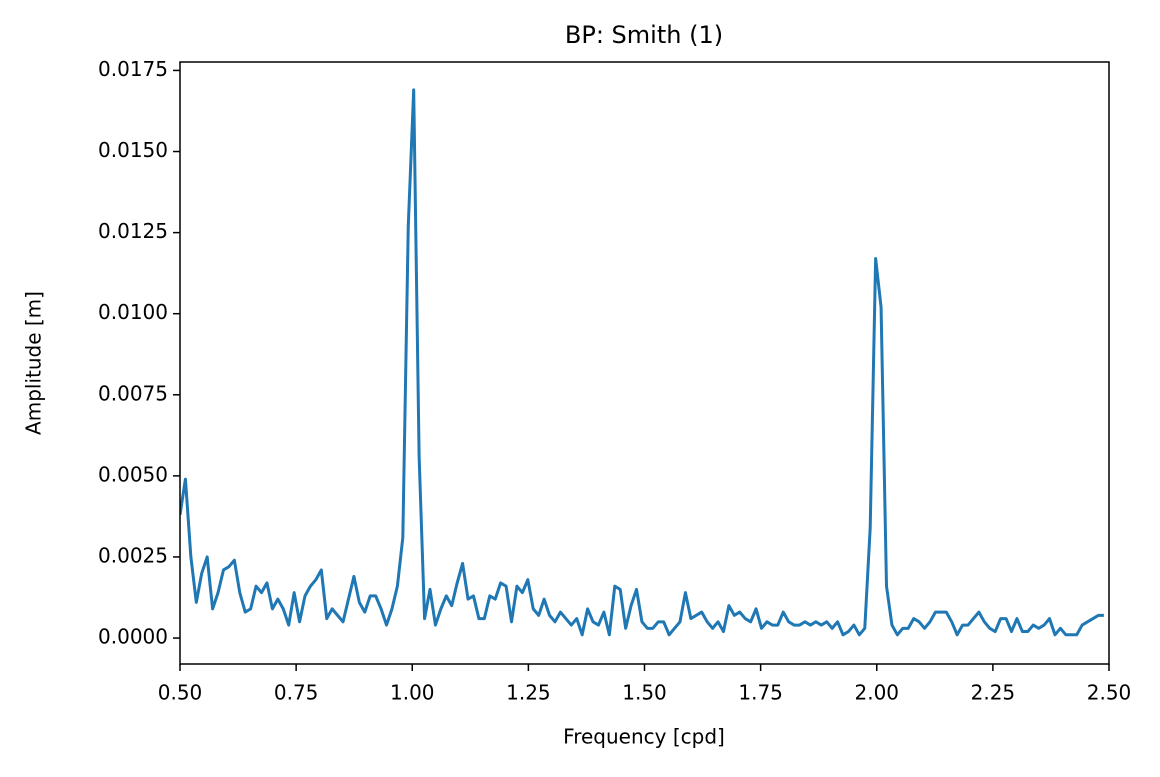 Image resolution: width=1160 pixels, height=777 pixels. What do you see at coordinates (133, 69) in the screenshot?
I see `y-tick-label: 0.0175` at bounding box center [133, 69].